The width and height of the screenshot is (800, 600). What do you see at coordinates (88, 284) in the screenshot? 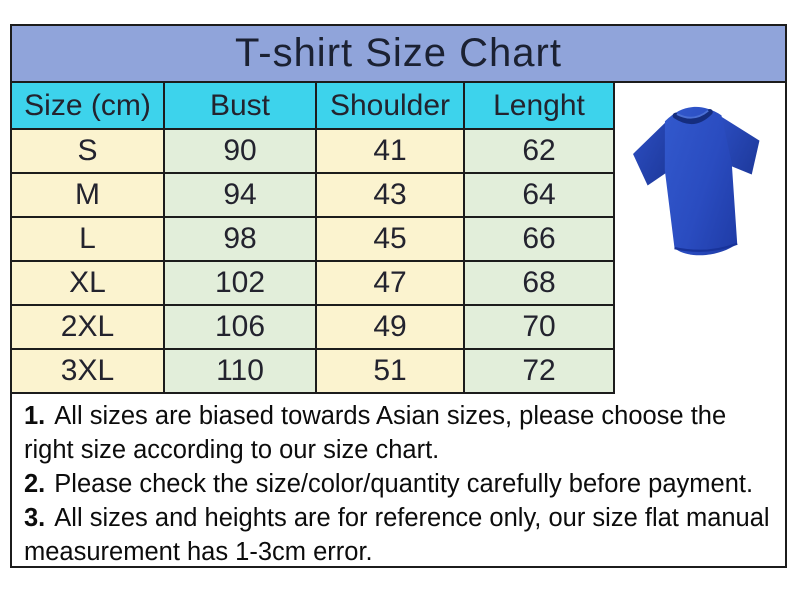
I see `table-cell-size: XL` at bounding box center [88, 284].